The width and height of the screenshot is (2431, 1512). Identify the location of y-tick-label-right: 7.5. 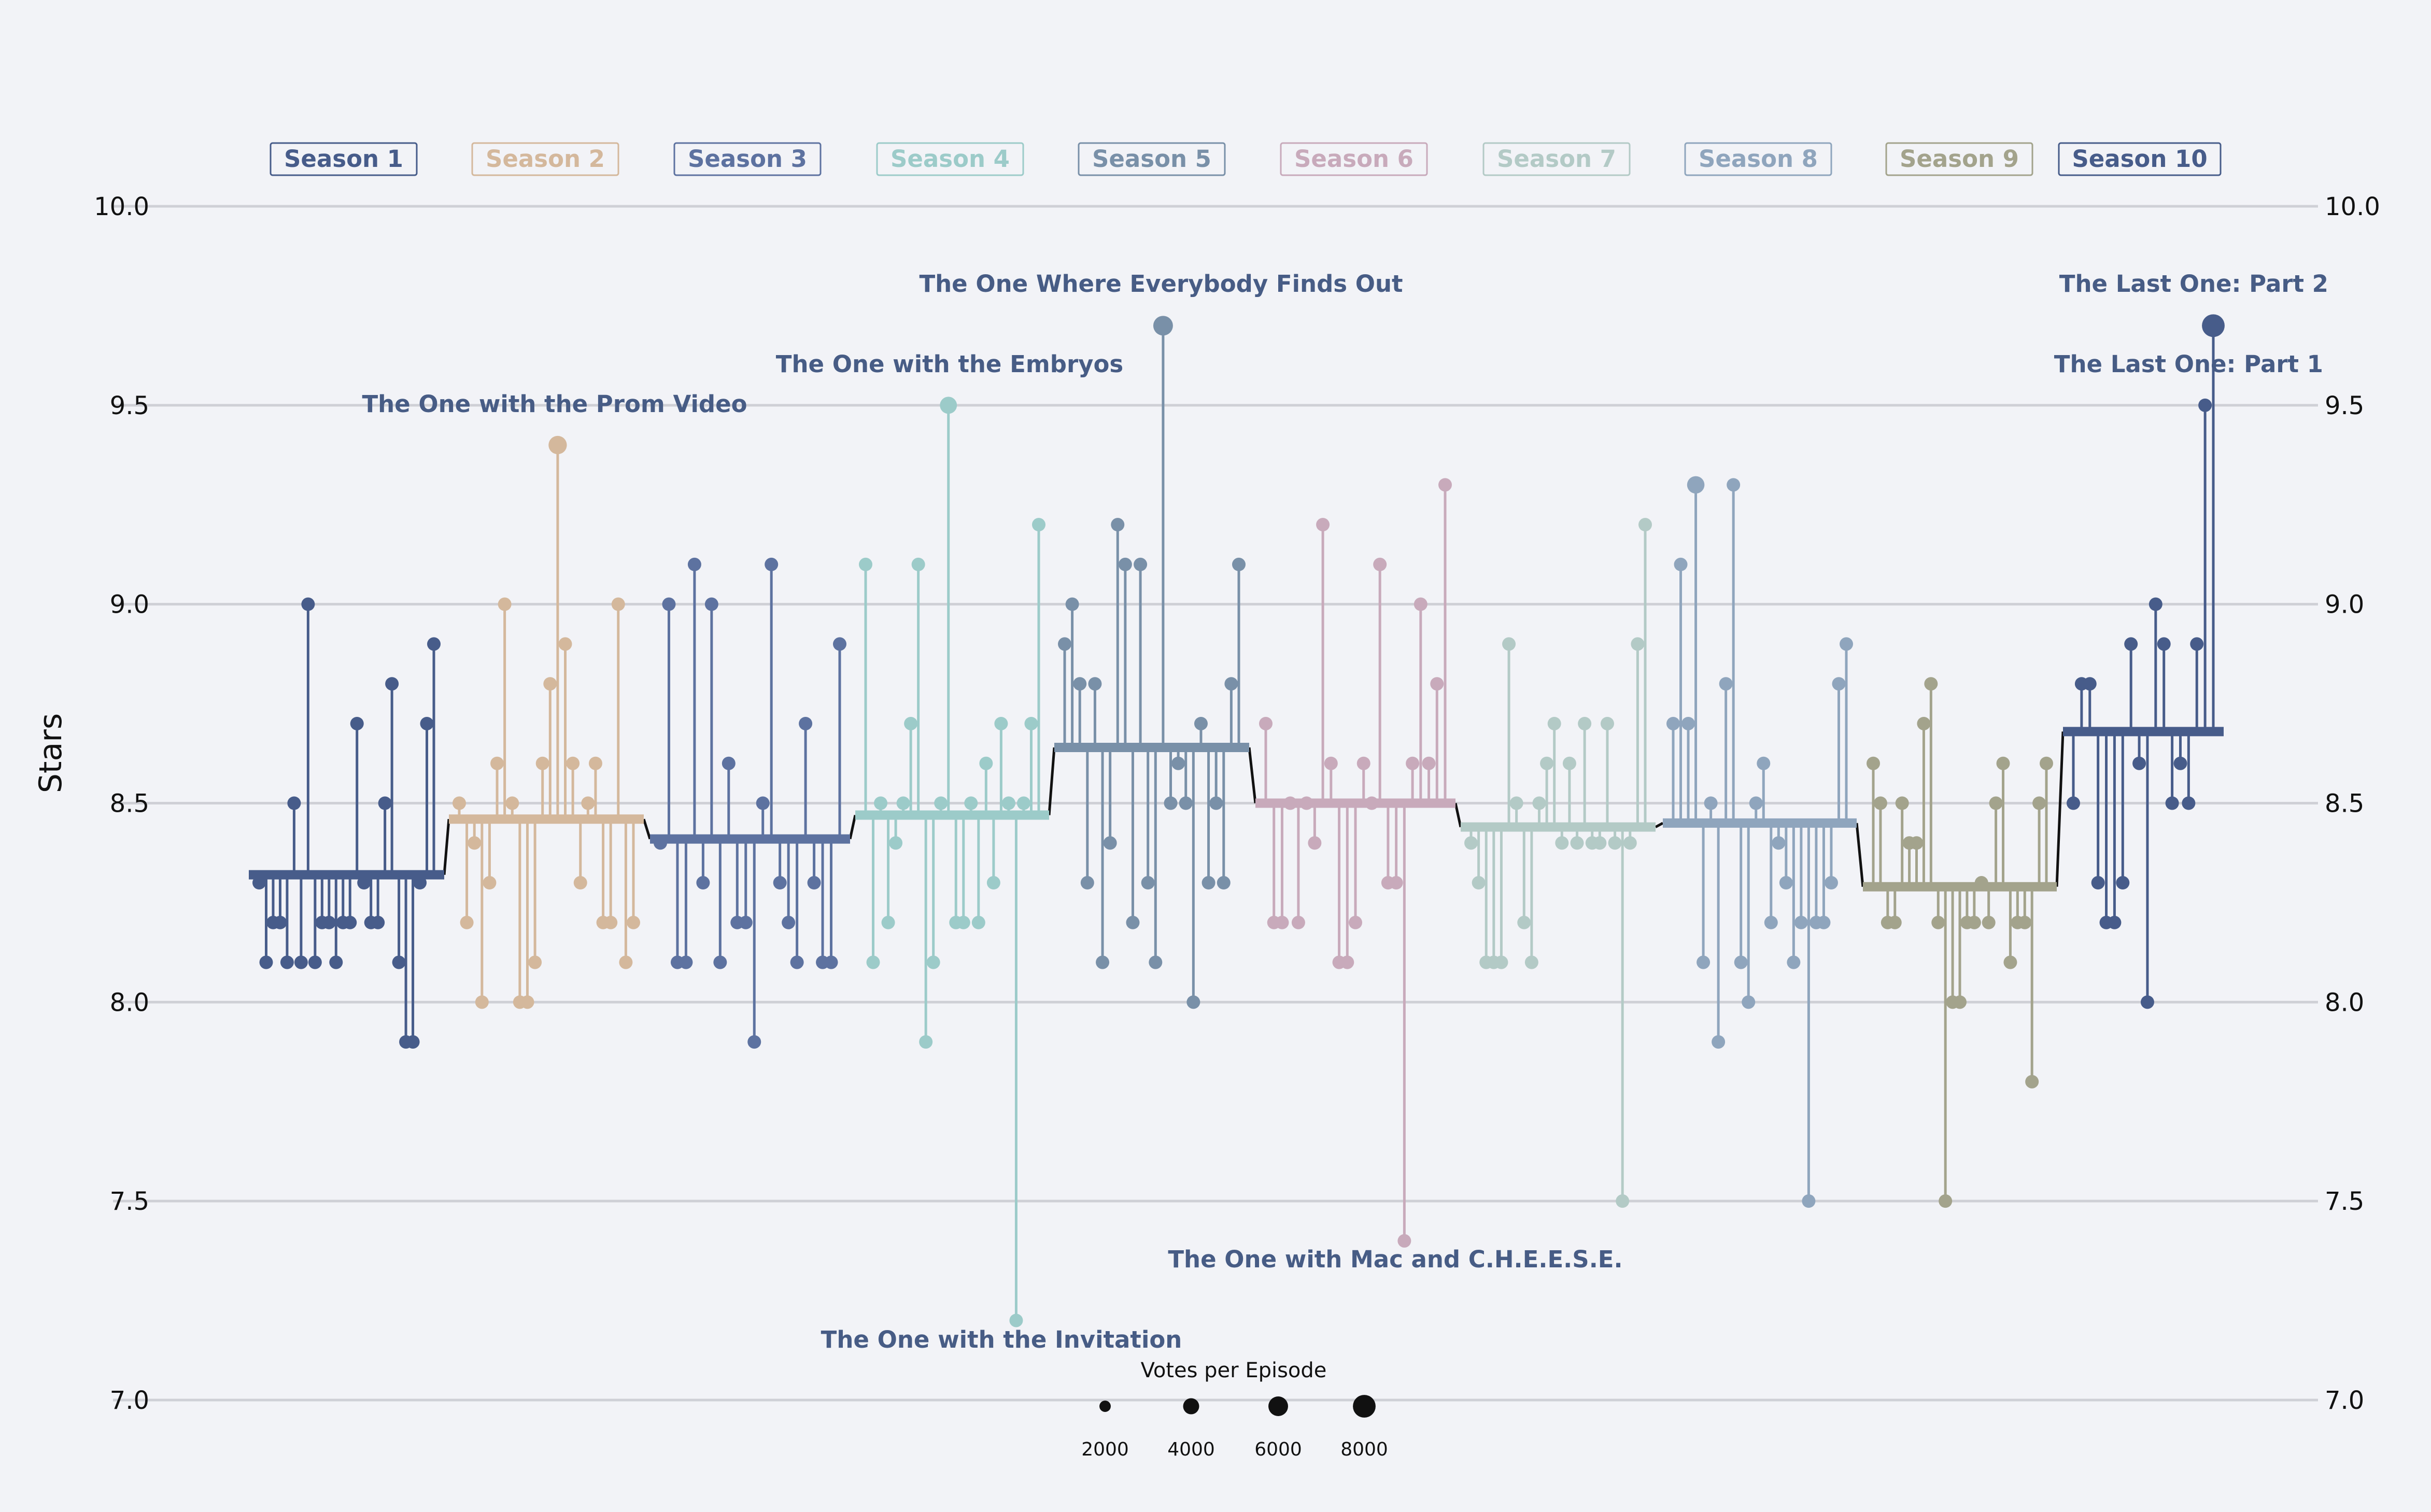
(2344, 1201).